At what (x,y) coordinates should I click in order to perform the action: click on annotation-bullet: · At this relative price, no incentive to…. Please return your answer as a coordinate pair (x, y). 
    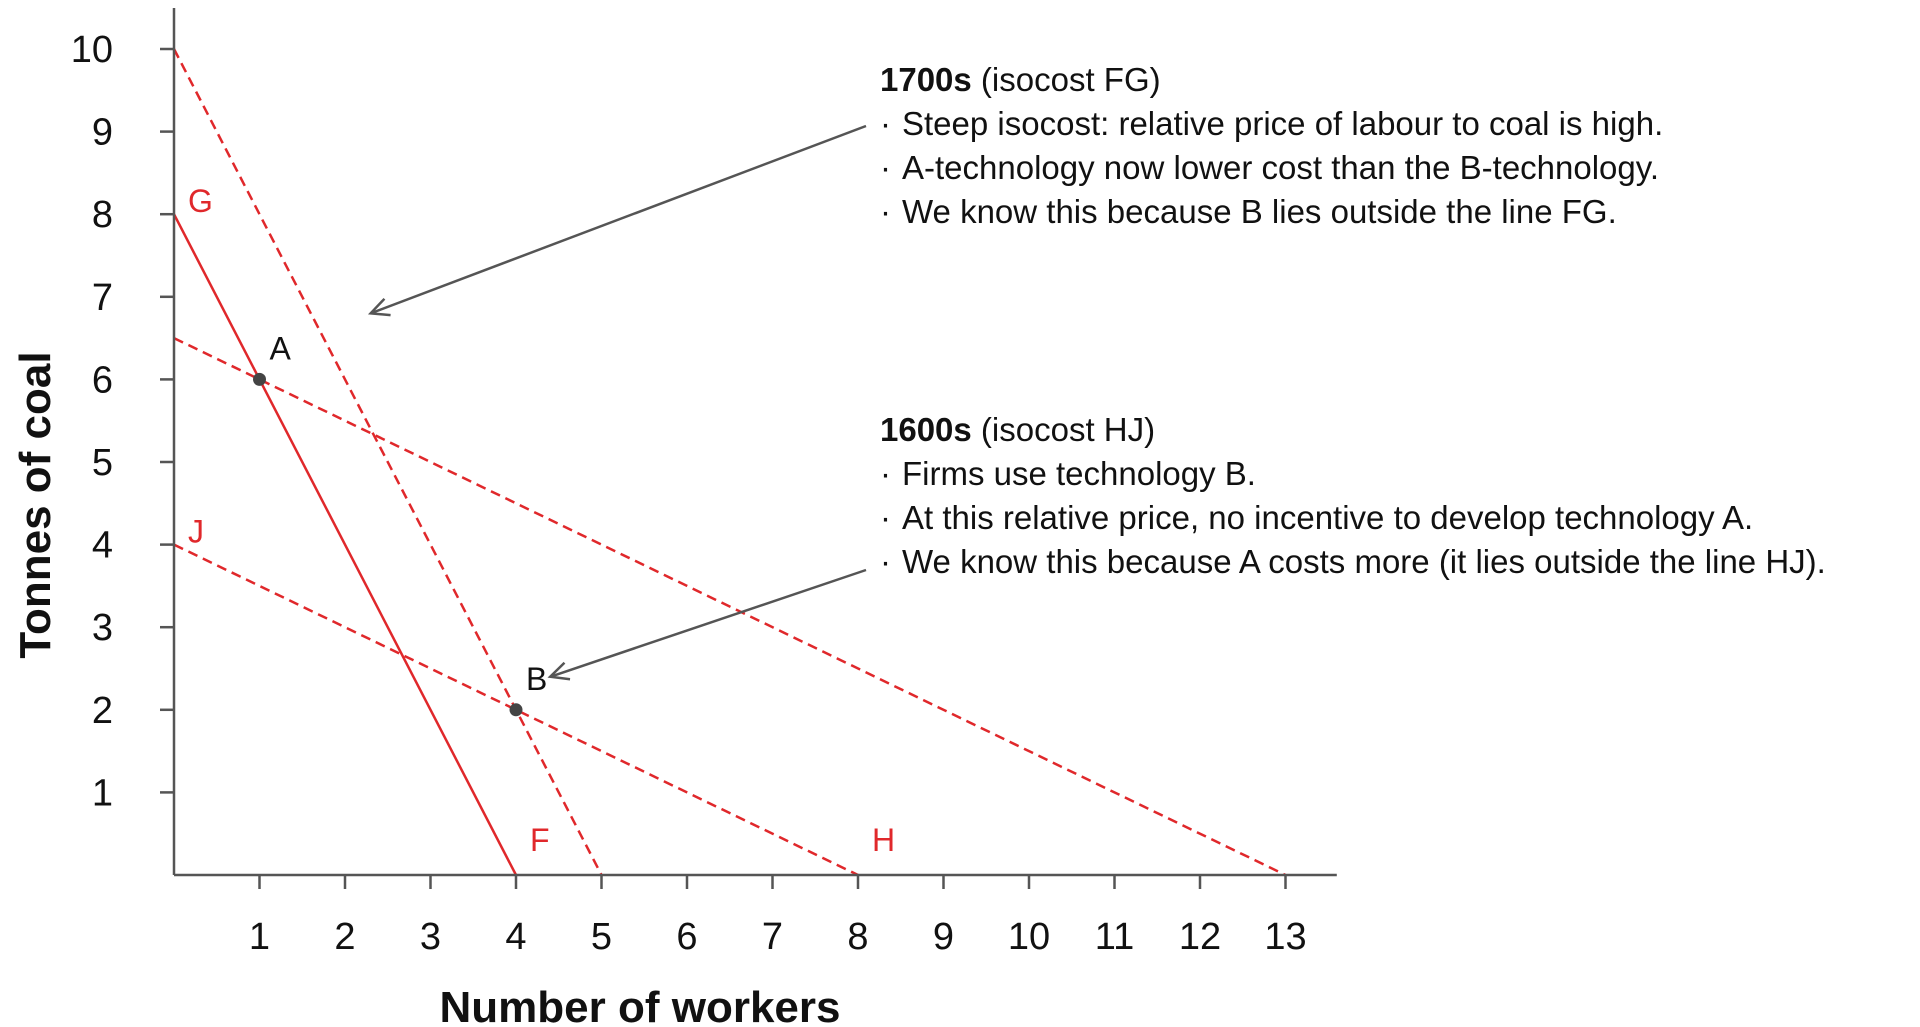
    Looking at the image, I should click on (1317, 517).